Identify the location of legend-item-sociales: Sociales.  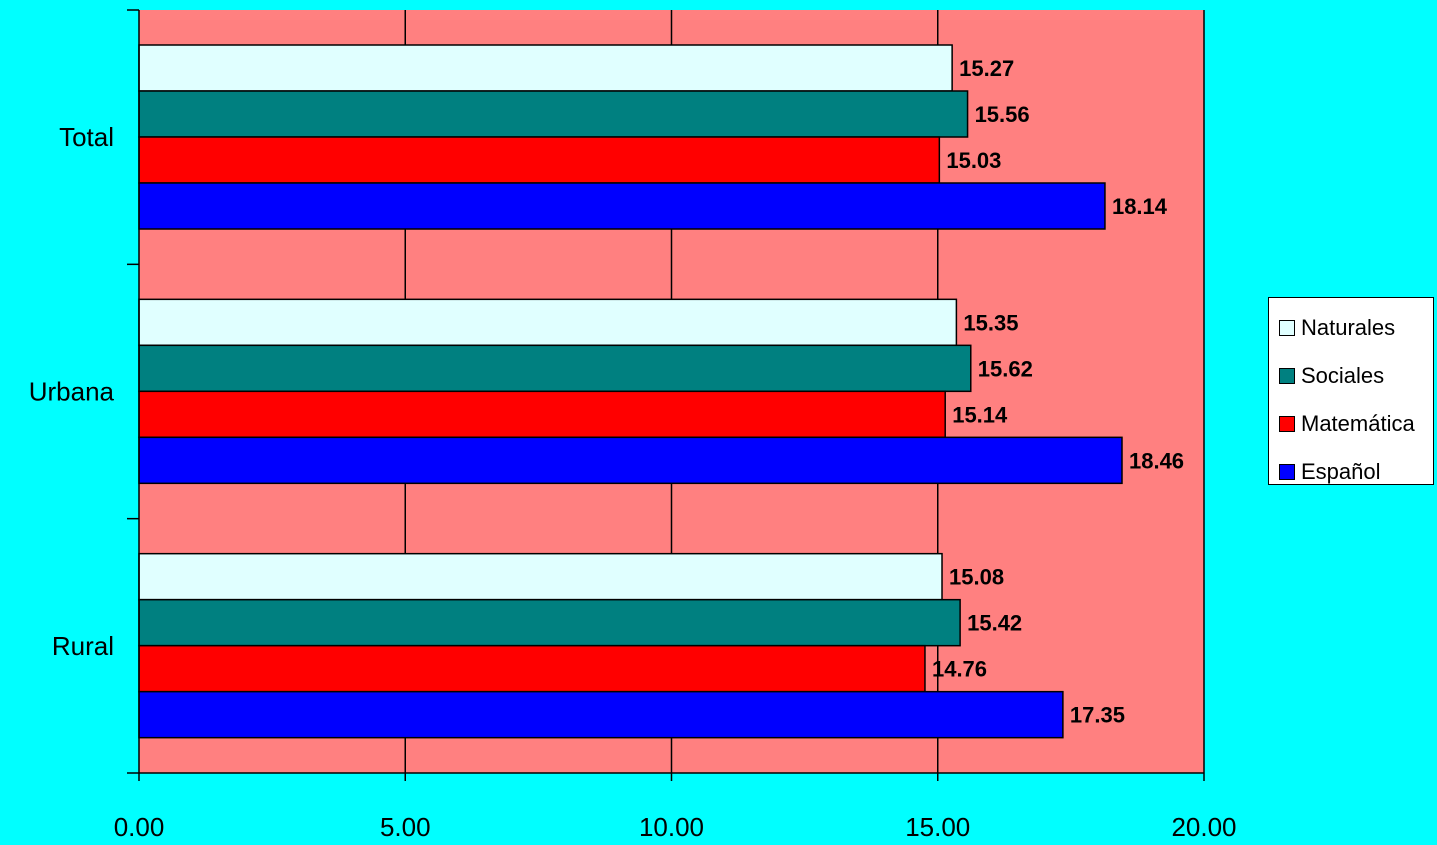
(1356, 376).